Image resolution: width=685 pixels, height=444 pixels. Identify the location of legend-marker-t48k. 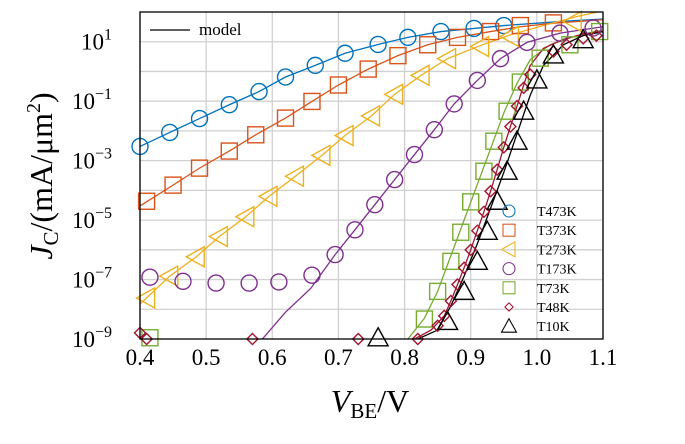
(509, 307).